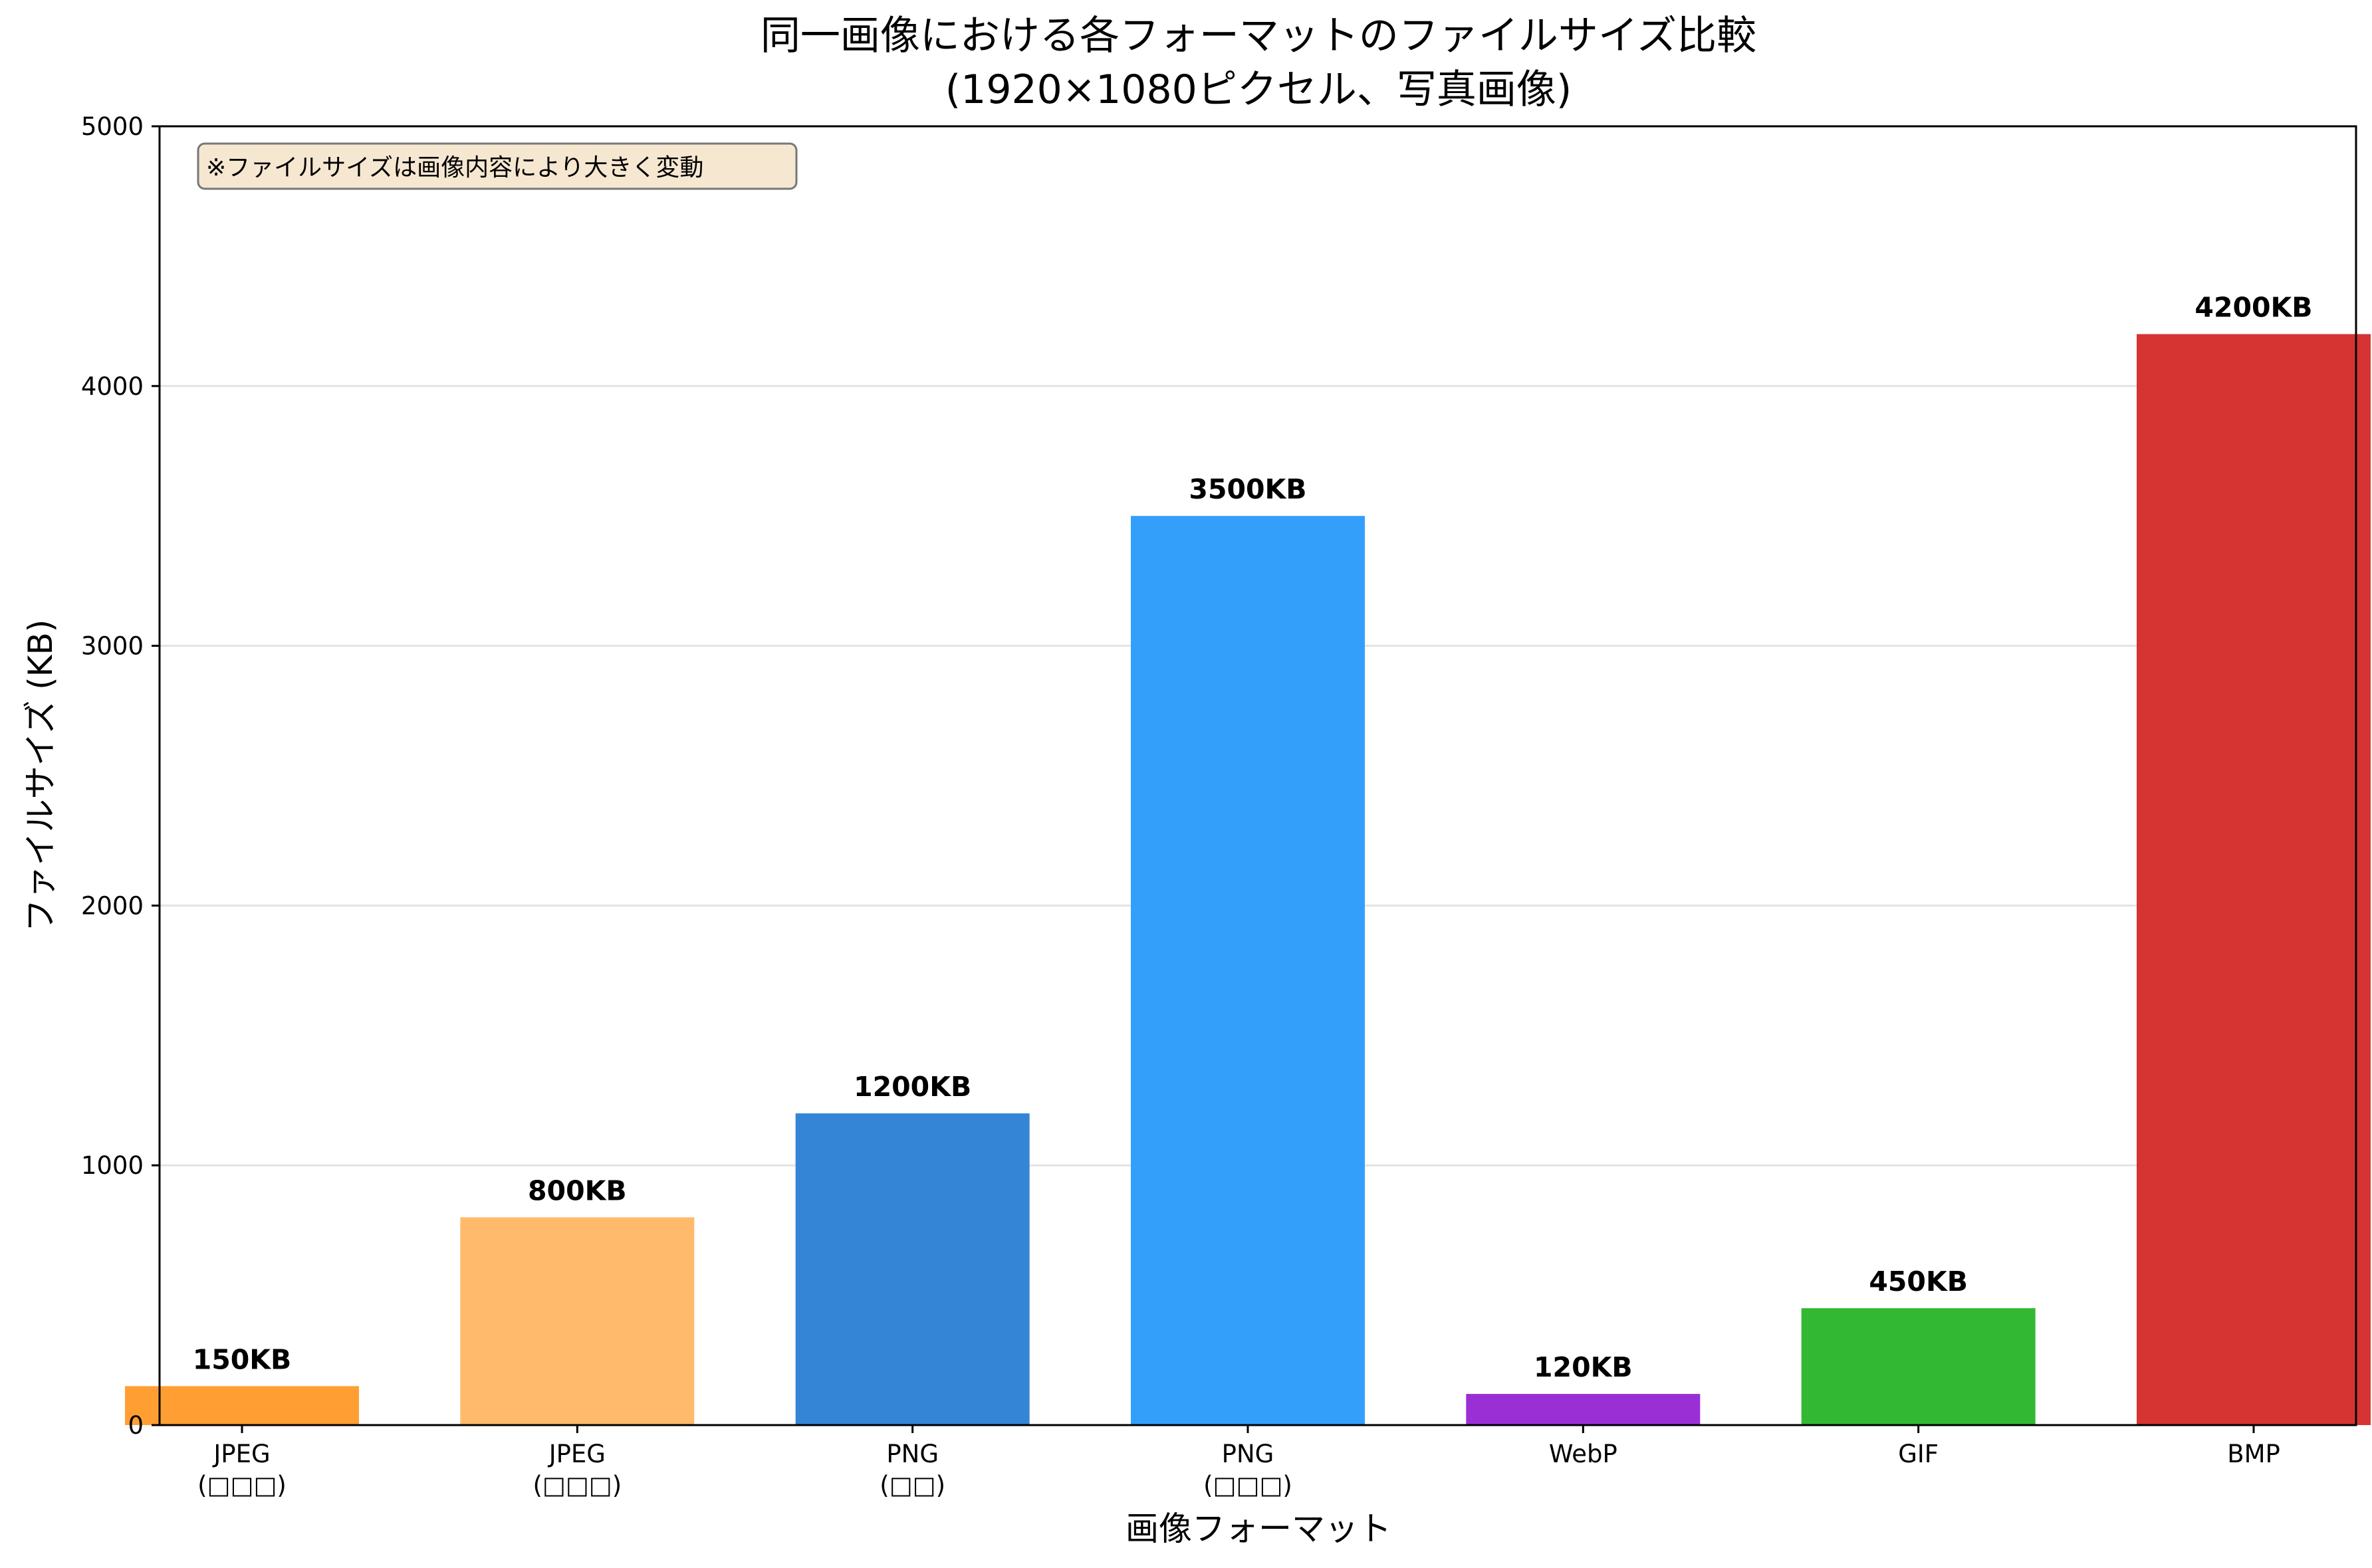 Image resolution: width=2372 pixels, height=1568 pixels. I want to click on y-tick-label: 0, so click(136, 1425).